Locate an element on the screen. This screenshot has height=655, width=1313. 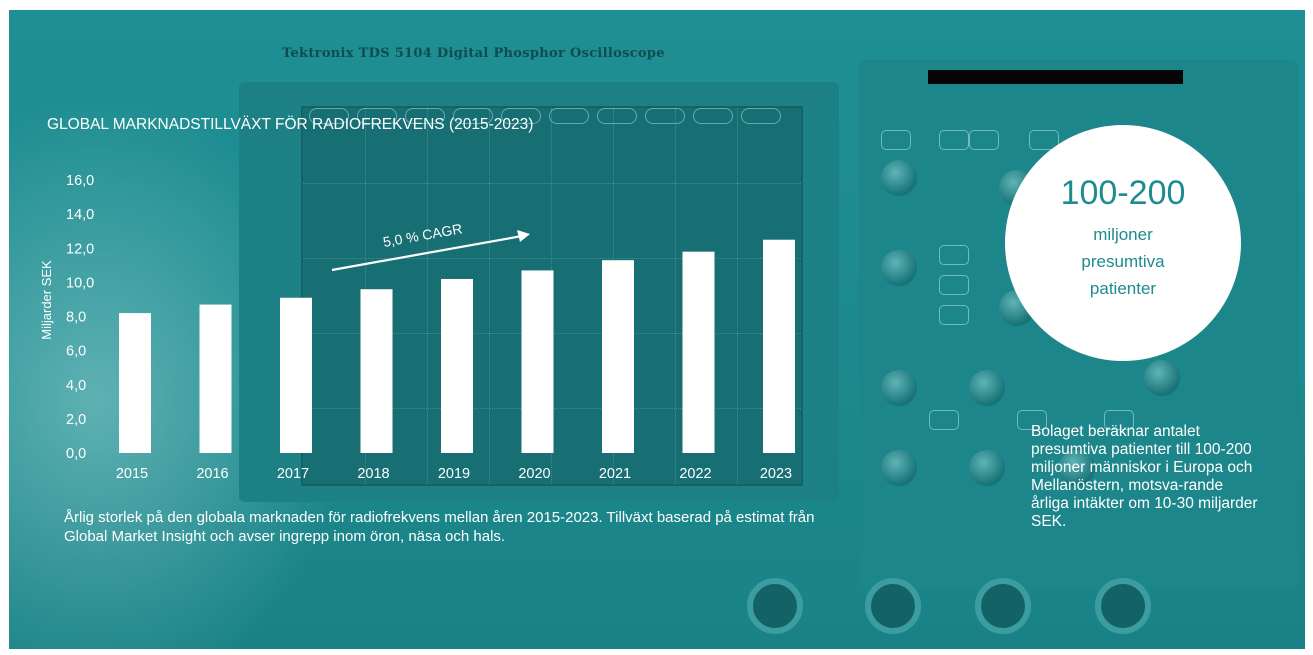
y-tick-label: 8,0 is located at coordinates (76, 318).